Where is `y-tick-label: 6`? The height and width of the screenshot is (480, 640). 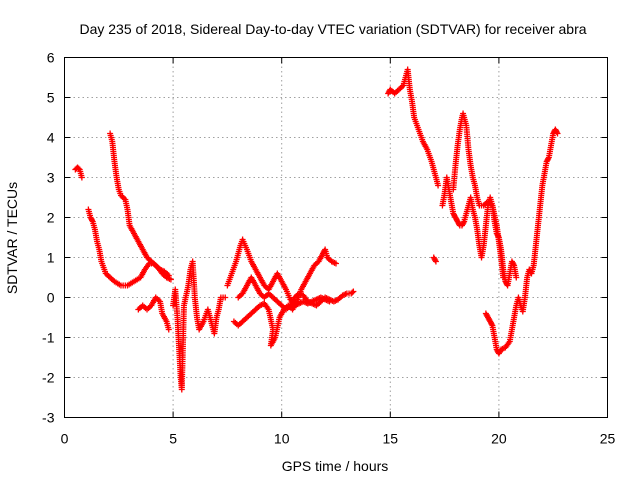 y-tick-label: 6 is located at coordinates (51, 58).